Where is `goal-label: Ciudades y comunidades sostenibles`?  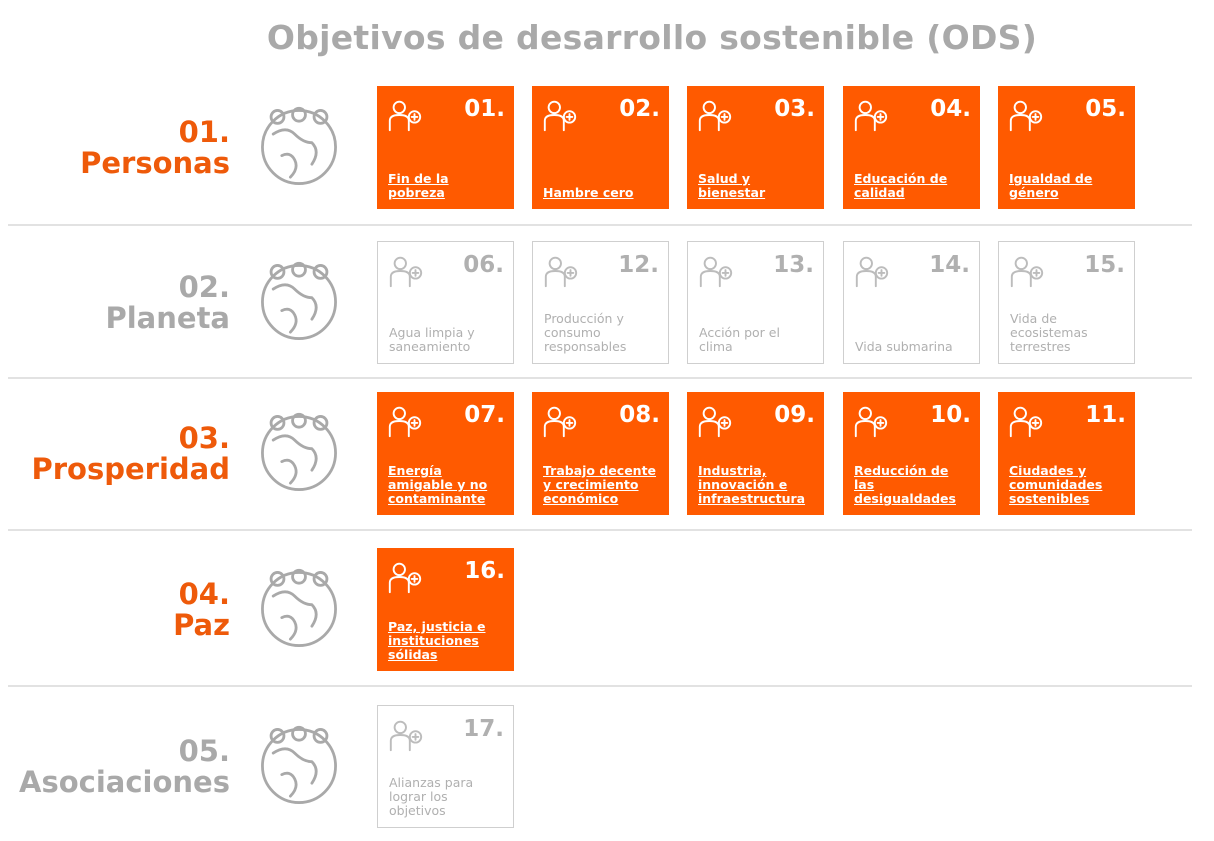
goal-label: Ciudades y comunidades sostenibles is located at coordinates (1056, 484).